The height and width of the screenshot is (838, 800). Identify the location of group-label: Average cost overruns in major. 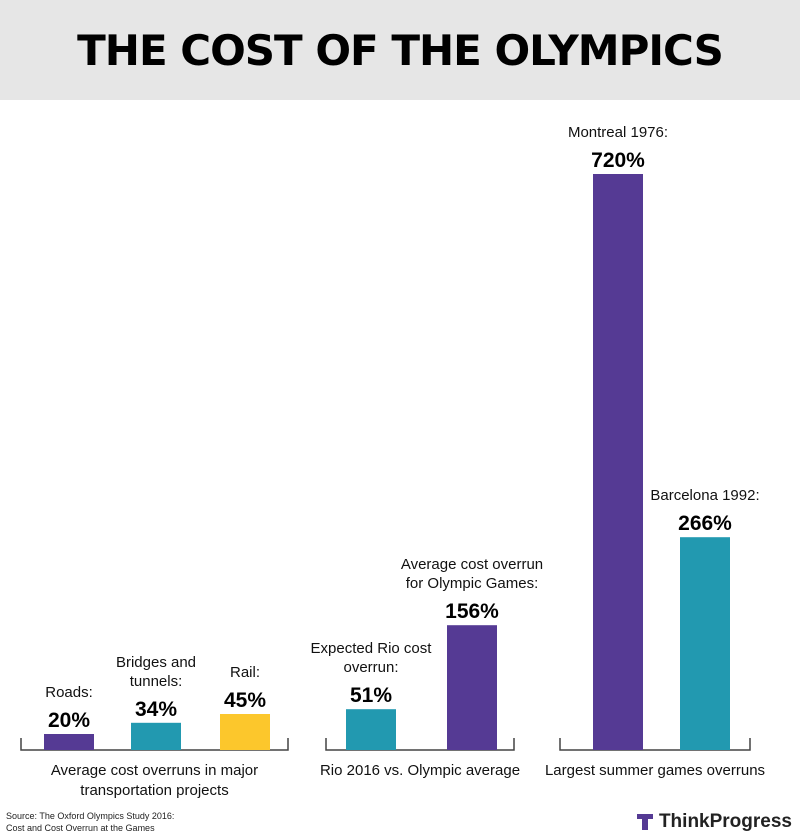
(154, 770).